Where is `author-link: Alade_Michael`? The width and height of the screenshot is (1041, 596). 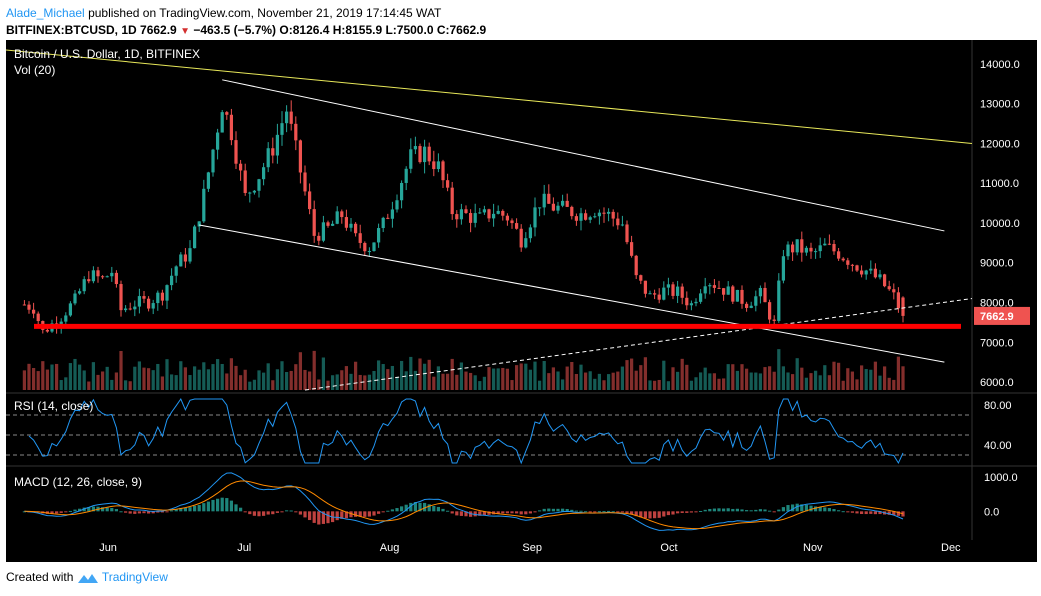
author-link: Alade_Michael is located at coordinates (45, 13).